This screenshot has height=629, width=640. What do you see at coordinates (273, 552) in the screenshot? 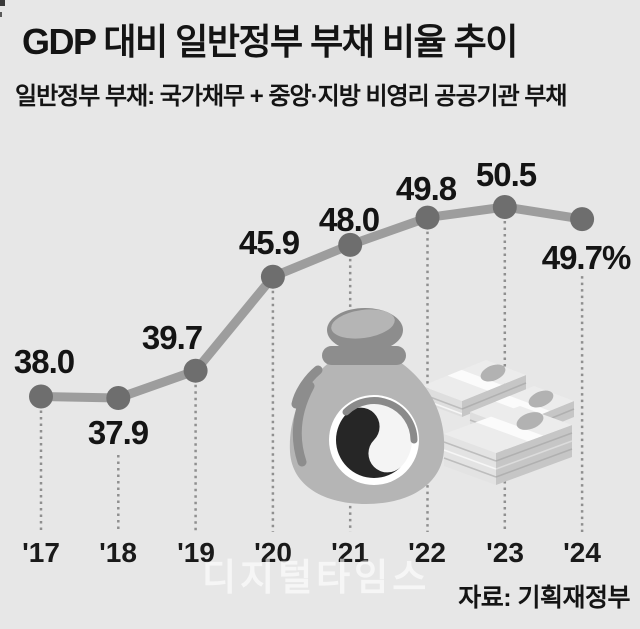
I see `axis-tick-20: '20` at bounding box center [273, 552].